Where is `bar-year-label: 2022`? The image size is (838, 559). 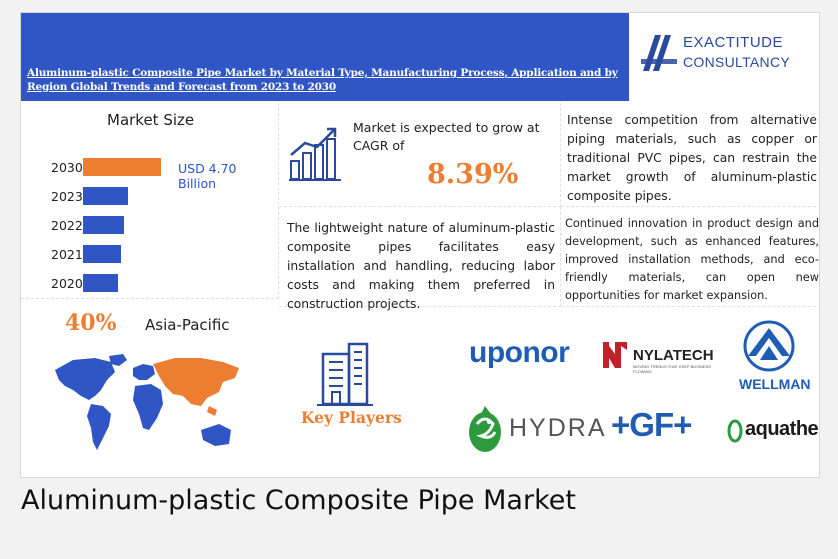
bar-year-label: 2022 is located at coordinates (67, 225).